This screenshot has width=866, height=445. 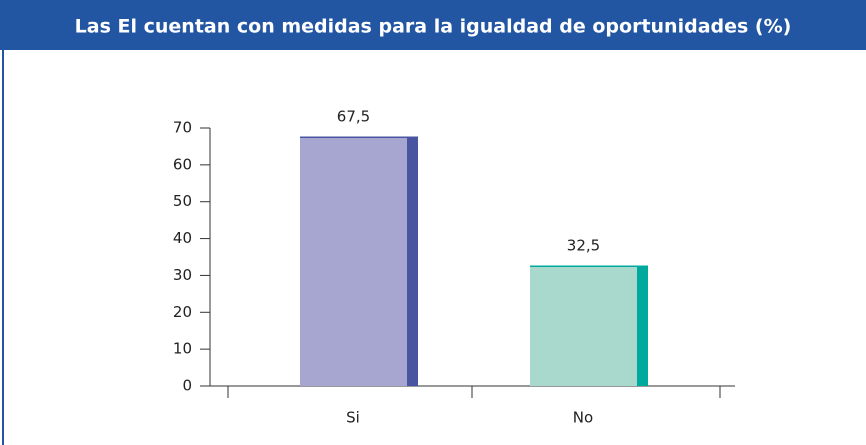 What do you see at coordinates (182, 349) in the screenshot?
I see `y-tick-label: 10` at bounding box center [182, 349].